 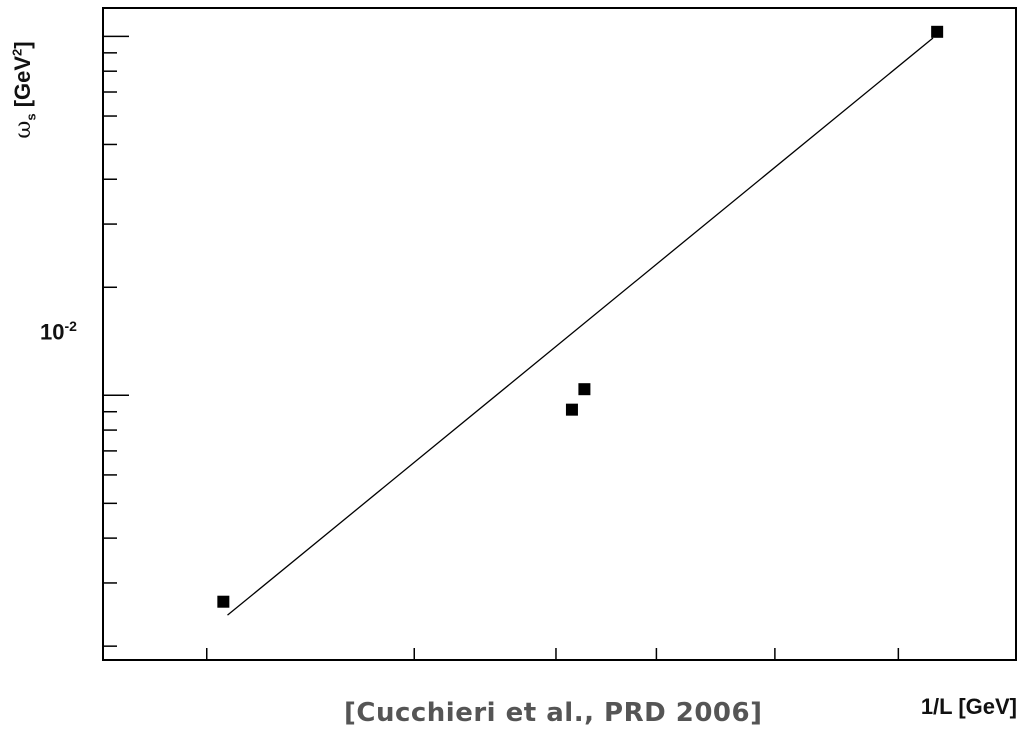 I want to click on y-ticks, so click(x=116, y=341).